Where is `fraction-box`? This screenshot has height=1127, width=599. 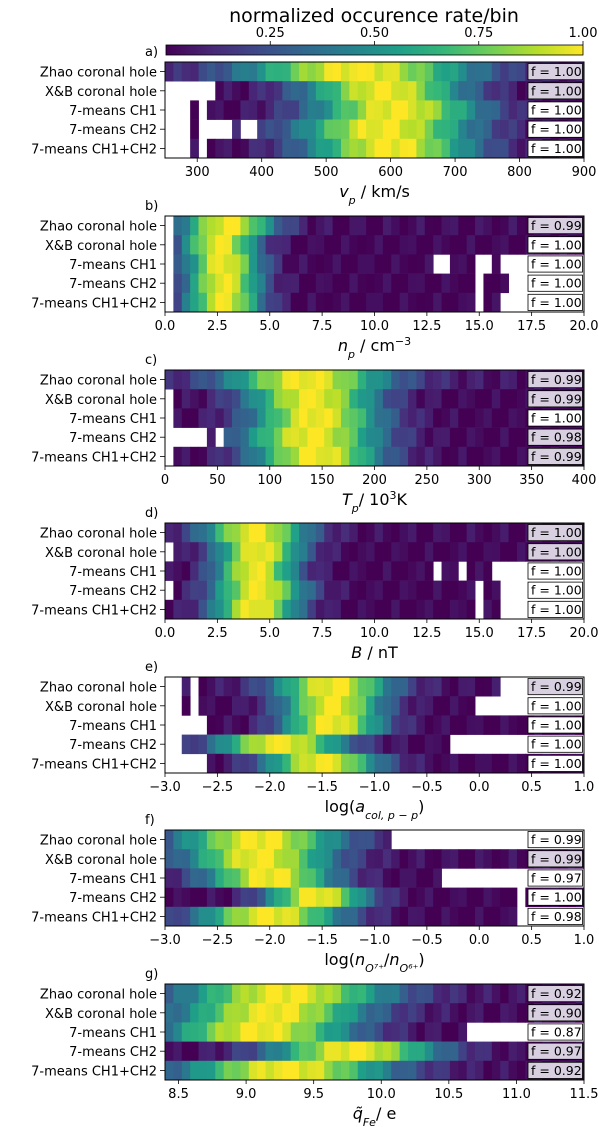 fraction-box is located at coordinates (555, 687).